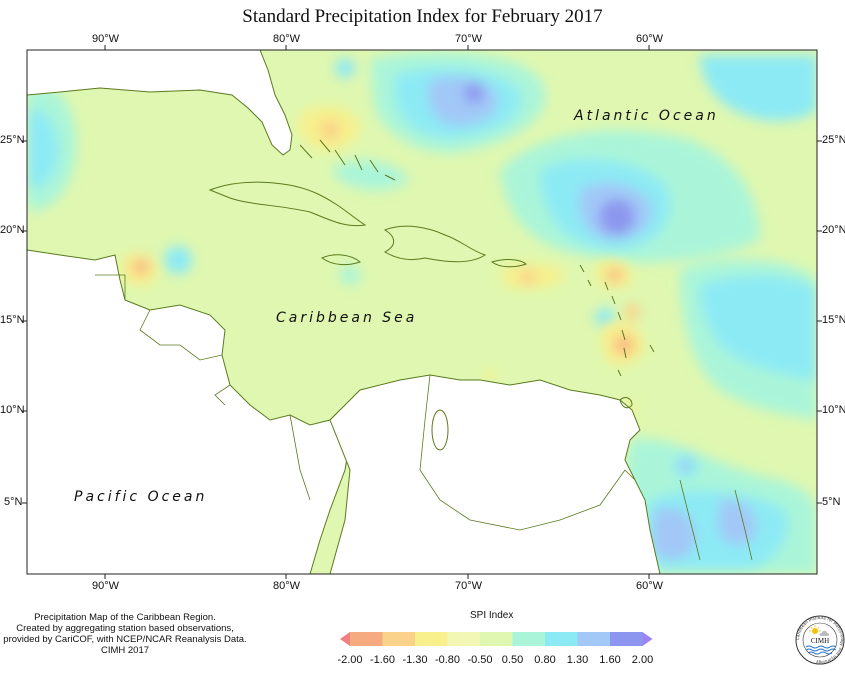 Image resolution: width=845 pixels, height=684 pixels. I want to click on lon-tick-bottom: 70°W, so click(469, 586).